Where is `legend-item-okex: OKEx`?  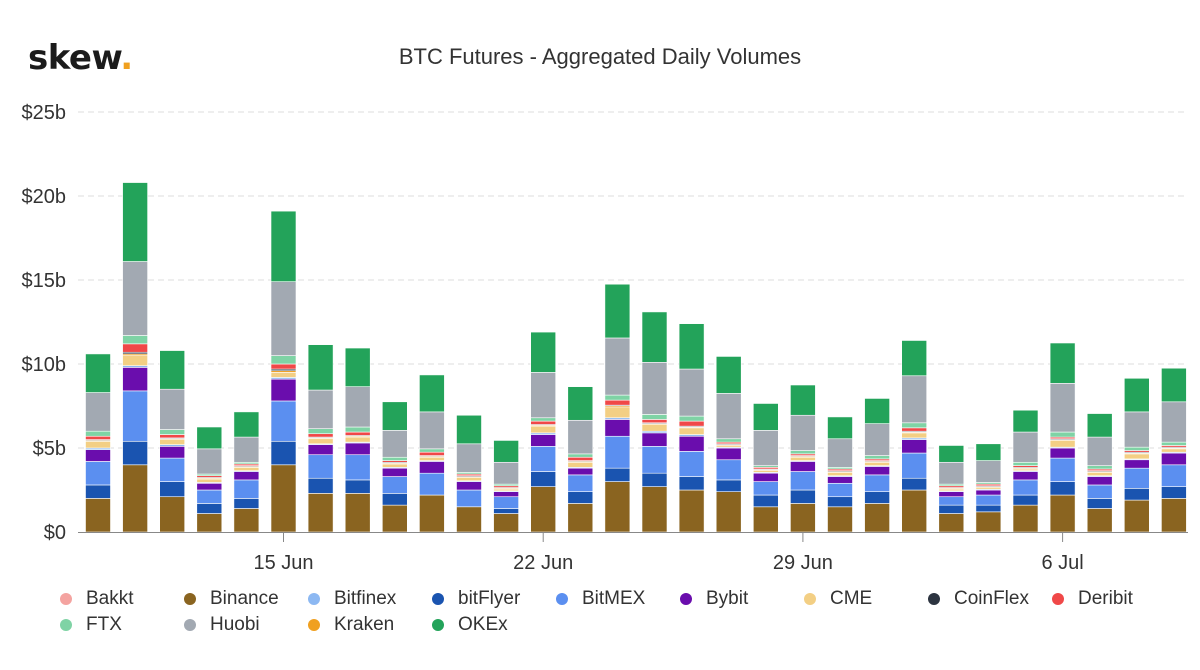
legend-item-okex: OKEx is located at coordinates (494, 625).